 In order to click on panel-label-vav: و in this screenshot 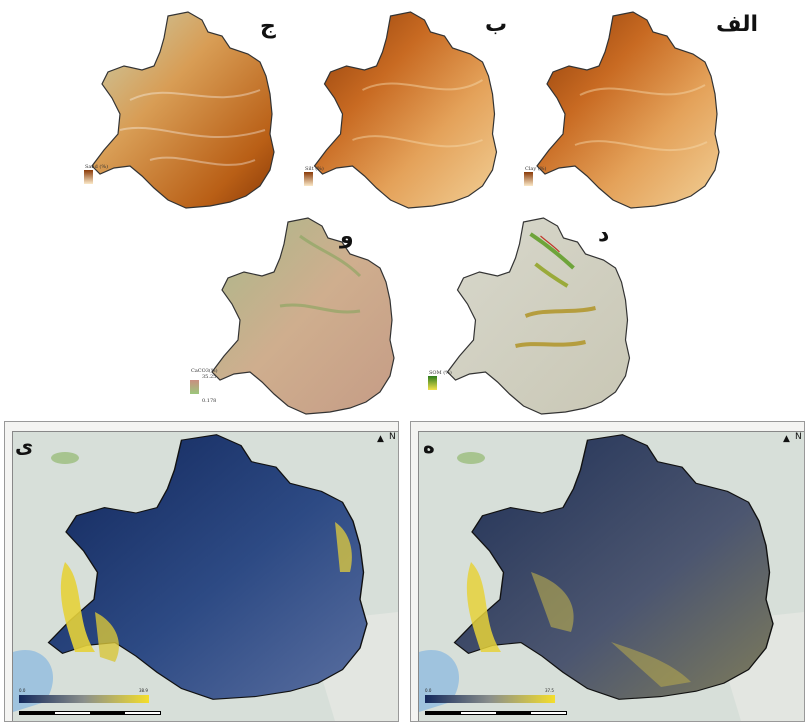, I will do `click(347, 236)`.